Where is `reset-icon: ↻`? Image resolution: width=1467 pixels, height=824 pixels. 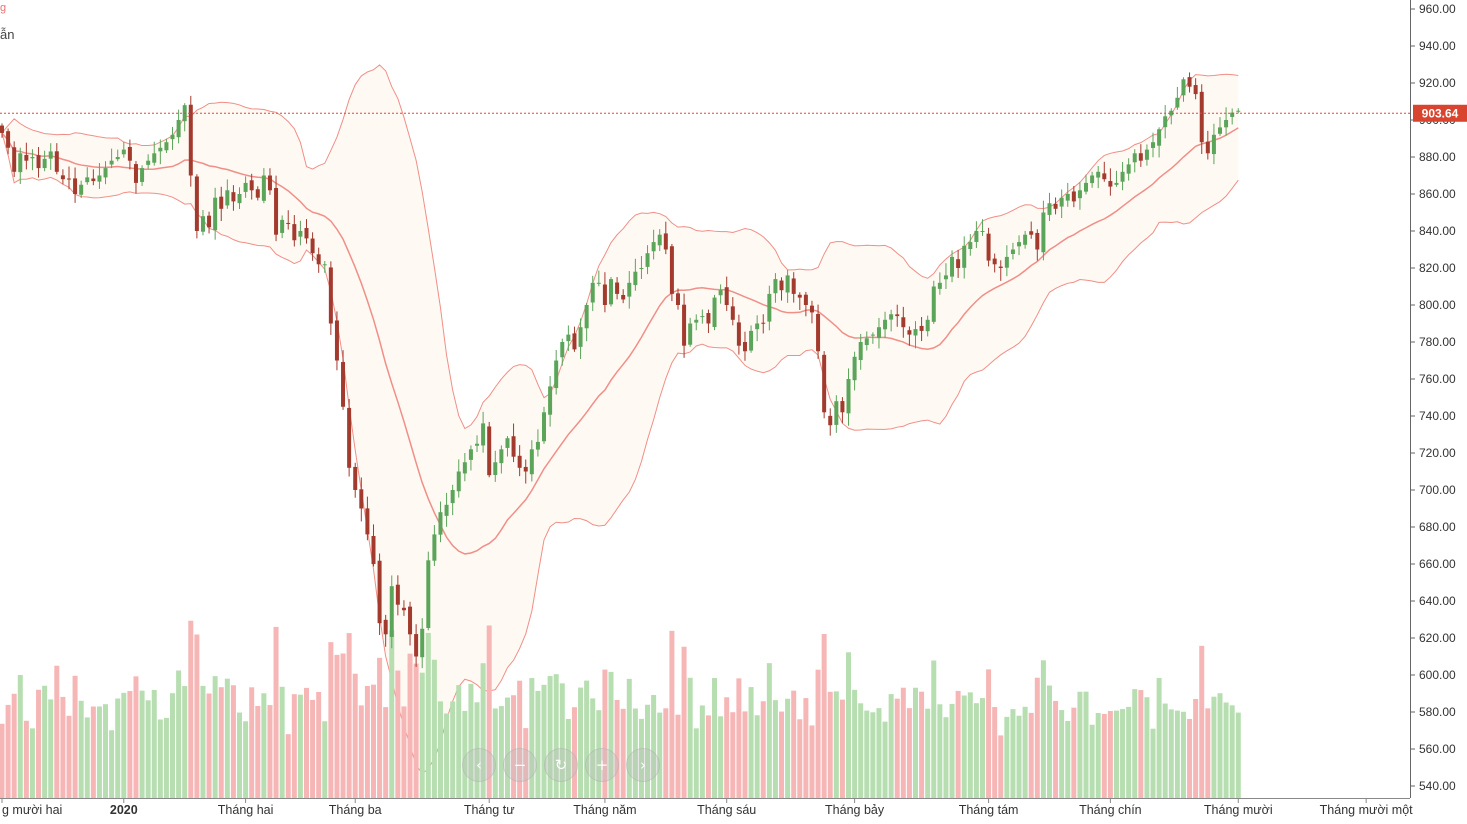 reset-icon: ↻ is located at coordinates (561, 765).